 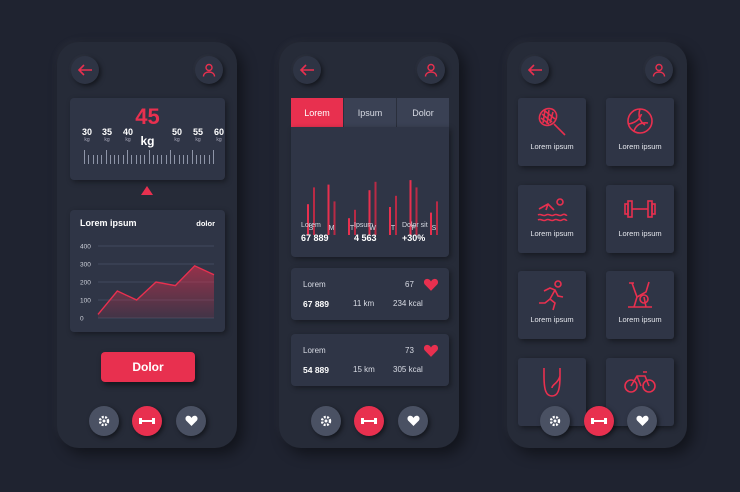 I want to click on weight-unit: kg, so click(x=147, y=141).